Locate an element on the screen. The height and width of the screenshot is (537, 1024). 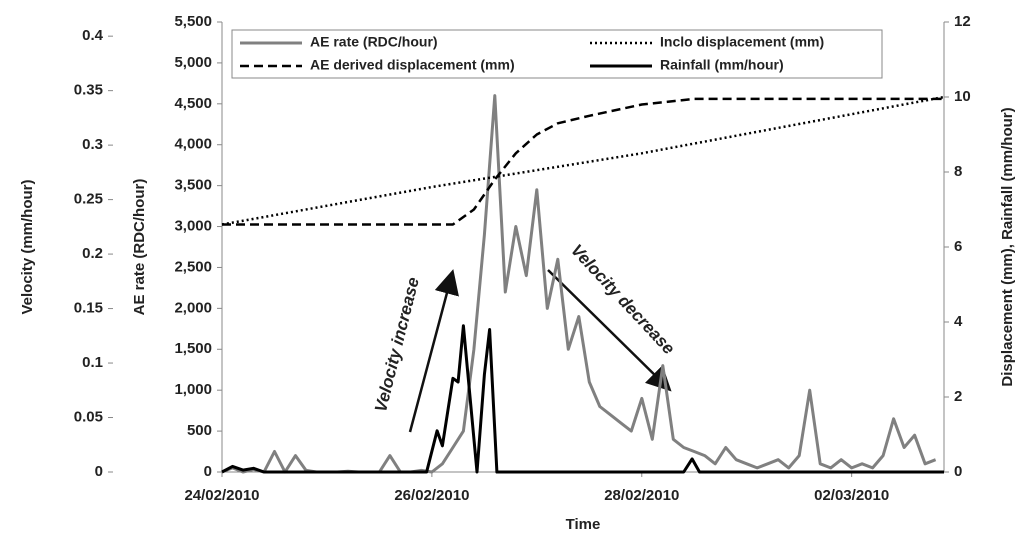
x-tick-label: 02/03/2010 is located at coordinates (851, 495).